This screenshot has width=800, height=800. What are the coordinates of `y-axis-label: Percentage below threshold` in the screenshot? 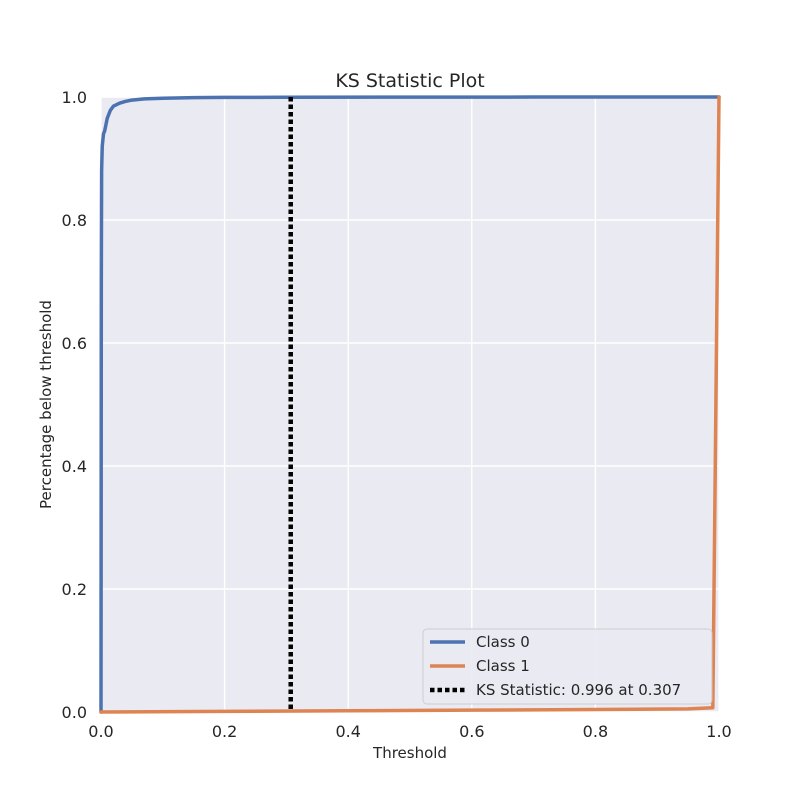 It's located at (46, 404).